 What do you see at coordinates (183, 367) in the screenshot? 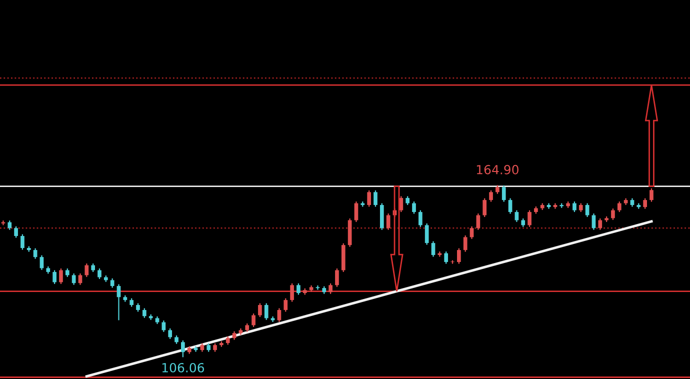
I see `annotation: 106.06` at bounding box center [183, 367].